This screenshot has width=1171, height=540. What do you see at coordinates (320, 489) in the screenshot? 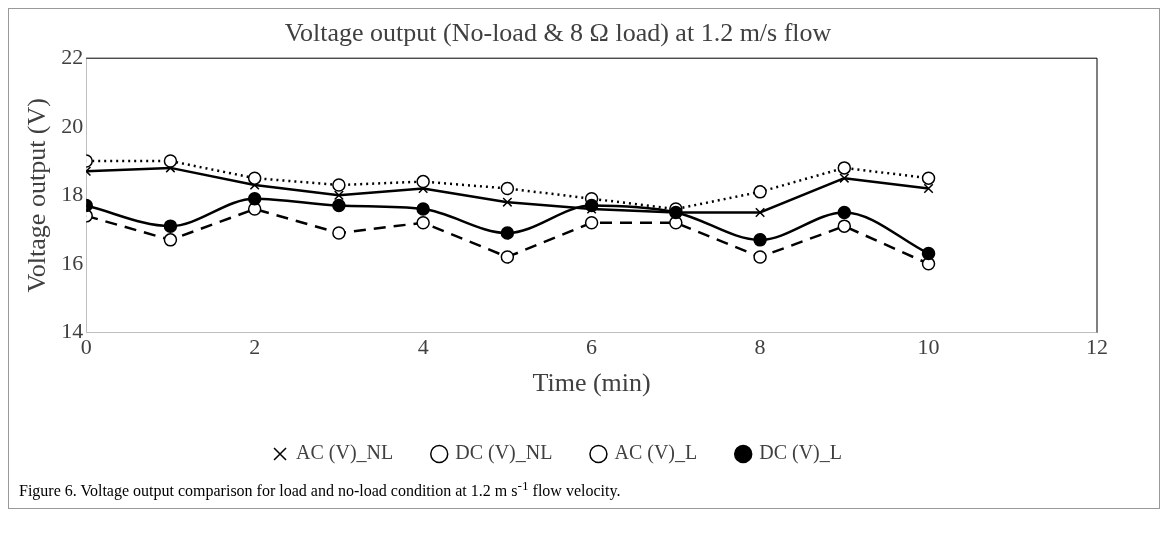
I see `caption: Figure 6. Voltage output comparison for load and no-load condition at 1.2 m s$^{-1}$ flow velocity.` at bounding box center [320, 489].